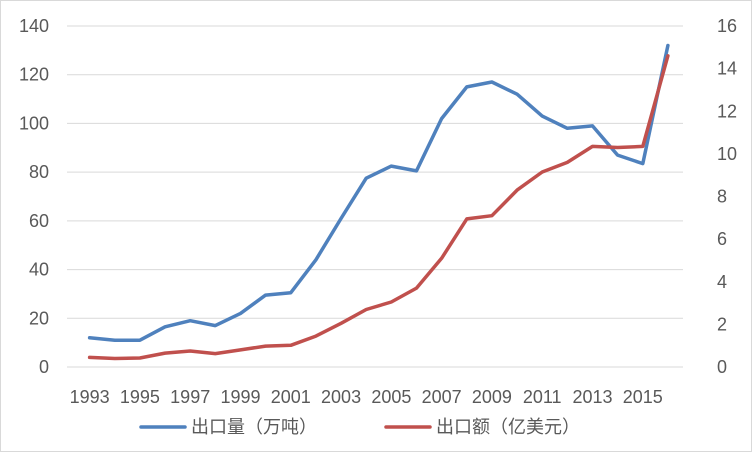 Image resolution: width=752 pixels, height=452 pixels. Describe the element at coordinates (508, 427) in the screenshot. I see `legend-label: 出口额（亿美元）` at that location.